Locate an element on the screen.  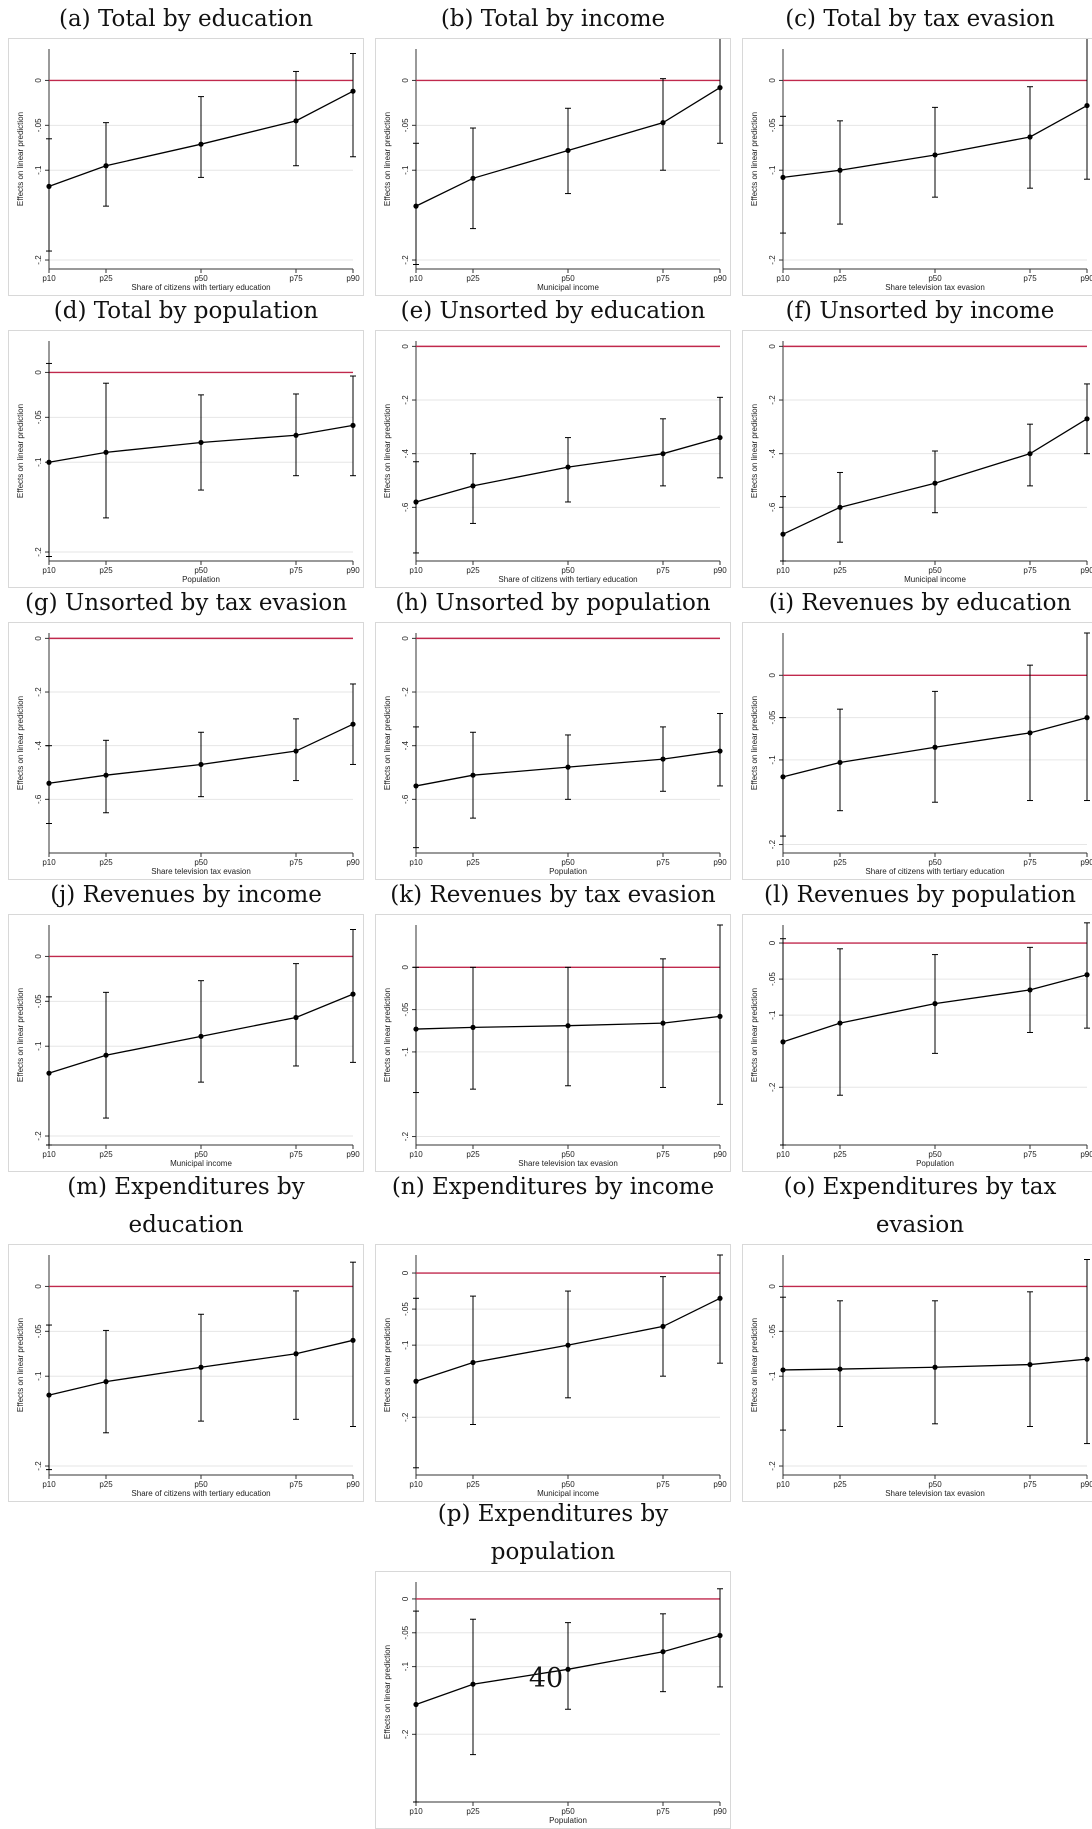
chart-caption-line: (b) Total by income is located at coordinates (553, 19).